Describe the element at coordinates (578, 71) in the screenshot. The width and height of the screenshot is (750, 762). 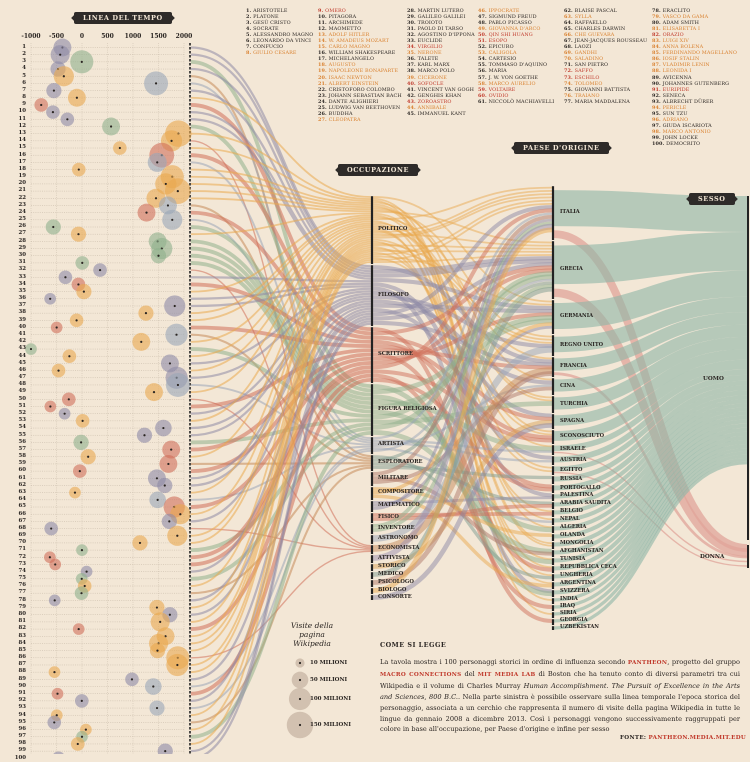
I see `person-item: 72. SAFFO` at that location.